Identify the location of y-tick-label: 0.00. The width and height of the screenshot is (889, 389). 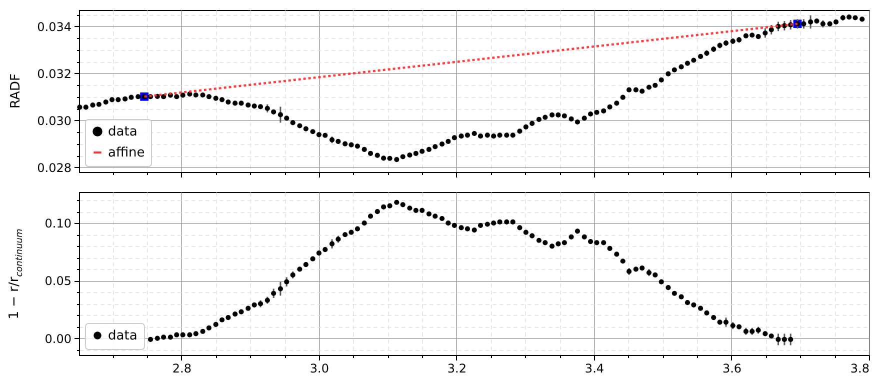
(58, 339).